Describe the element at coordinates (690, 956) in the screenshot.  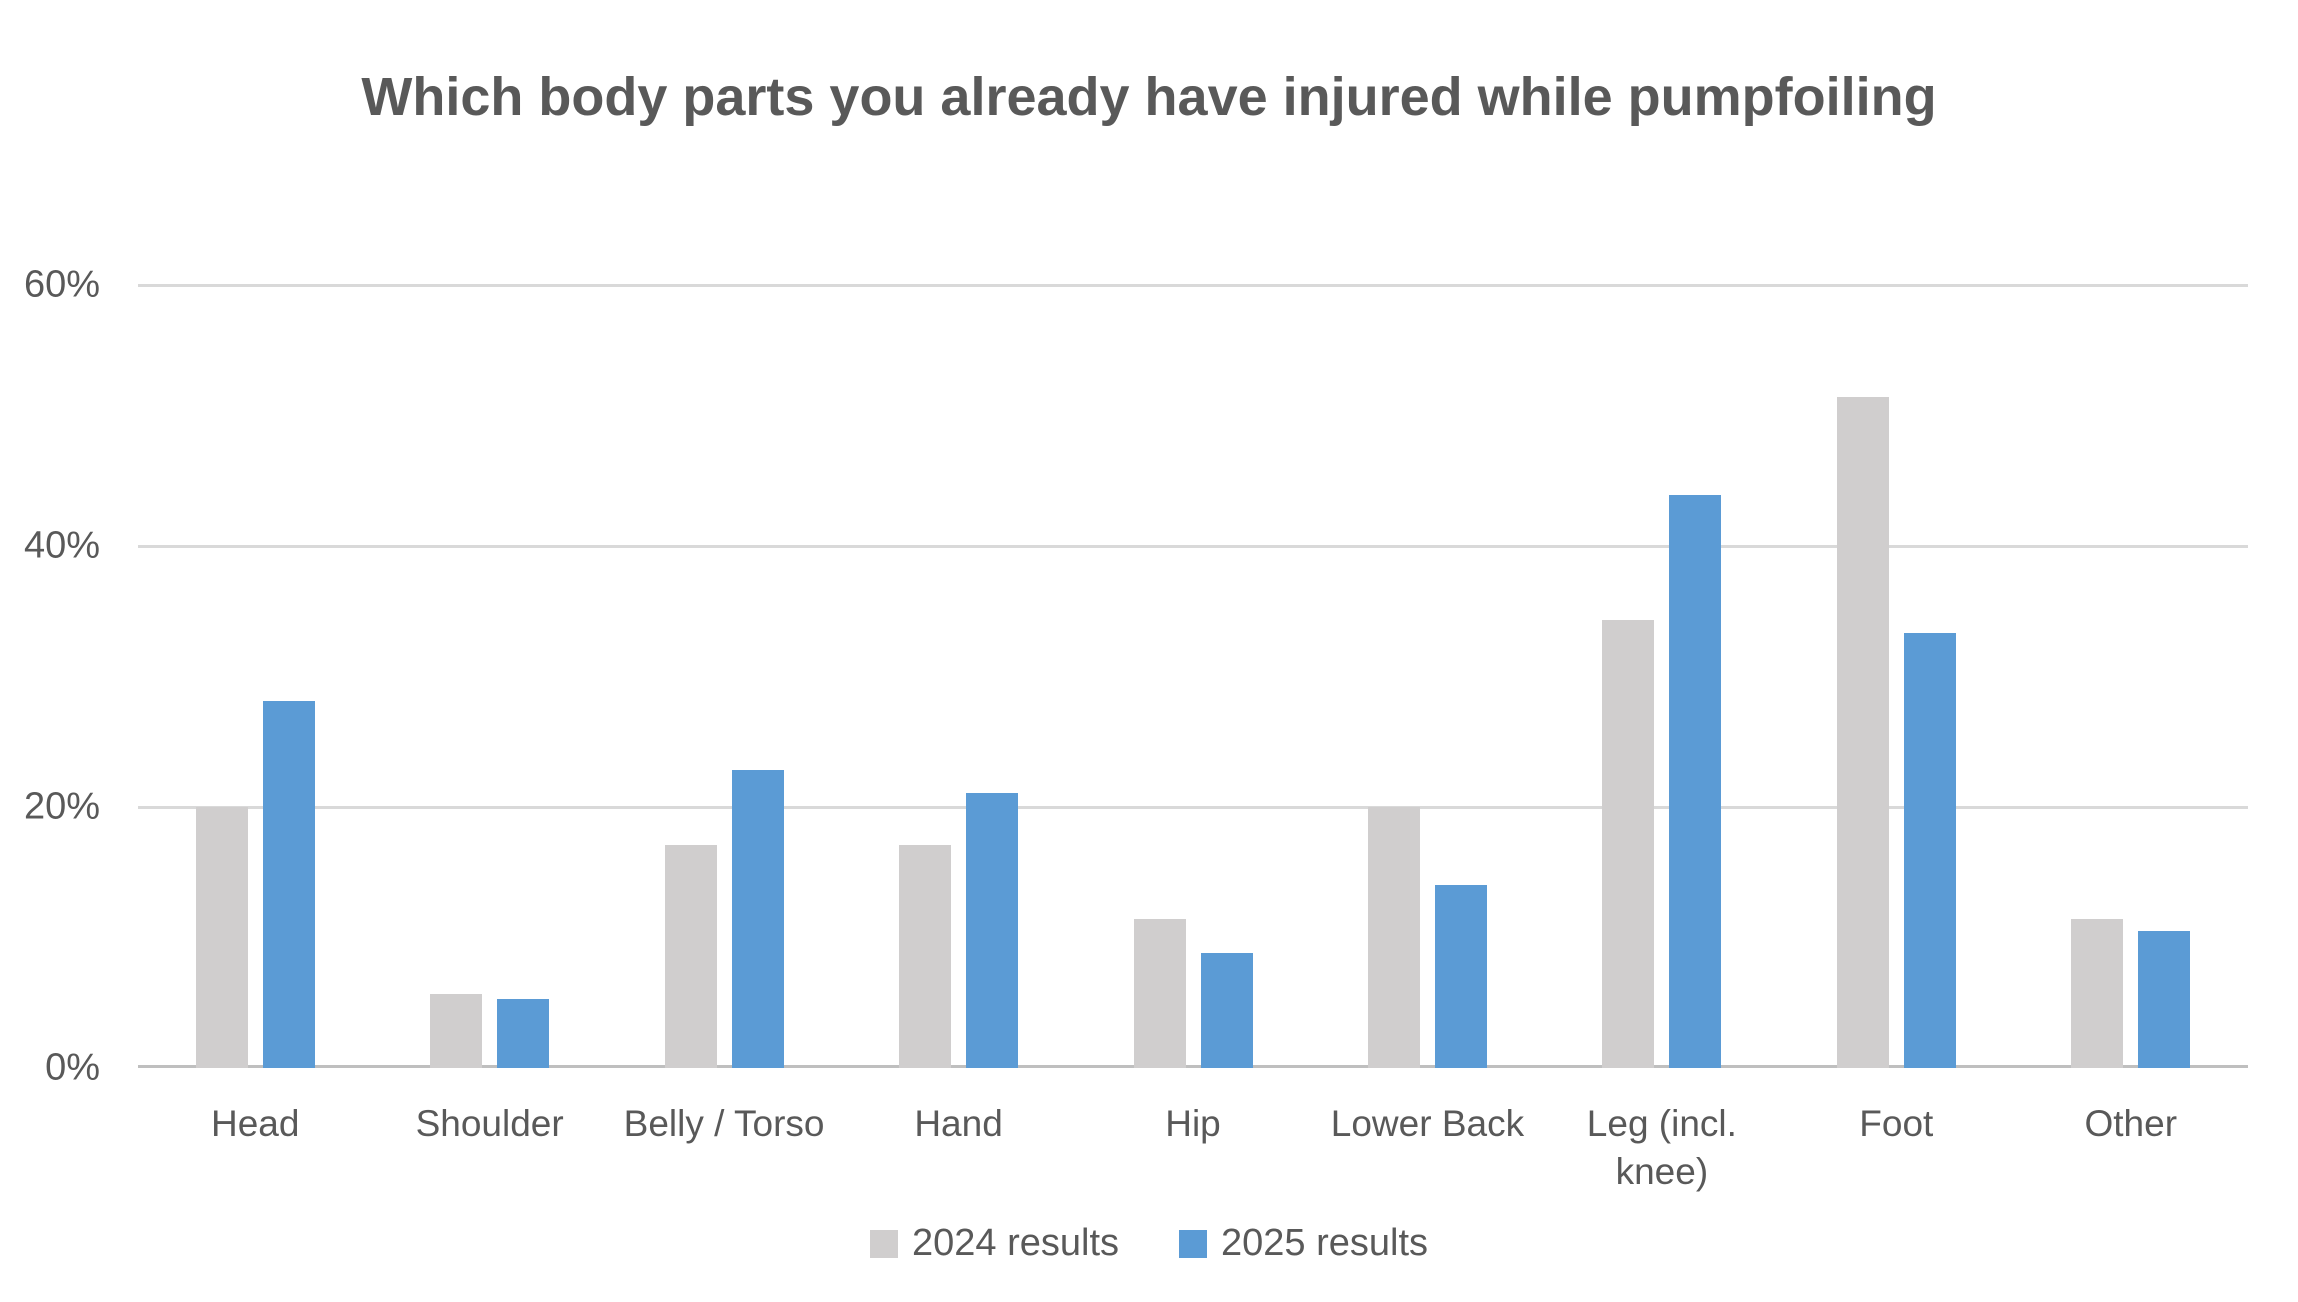
I see `bar-2024-belly-torso` at that location.